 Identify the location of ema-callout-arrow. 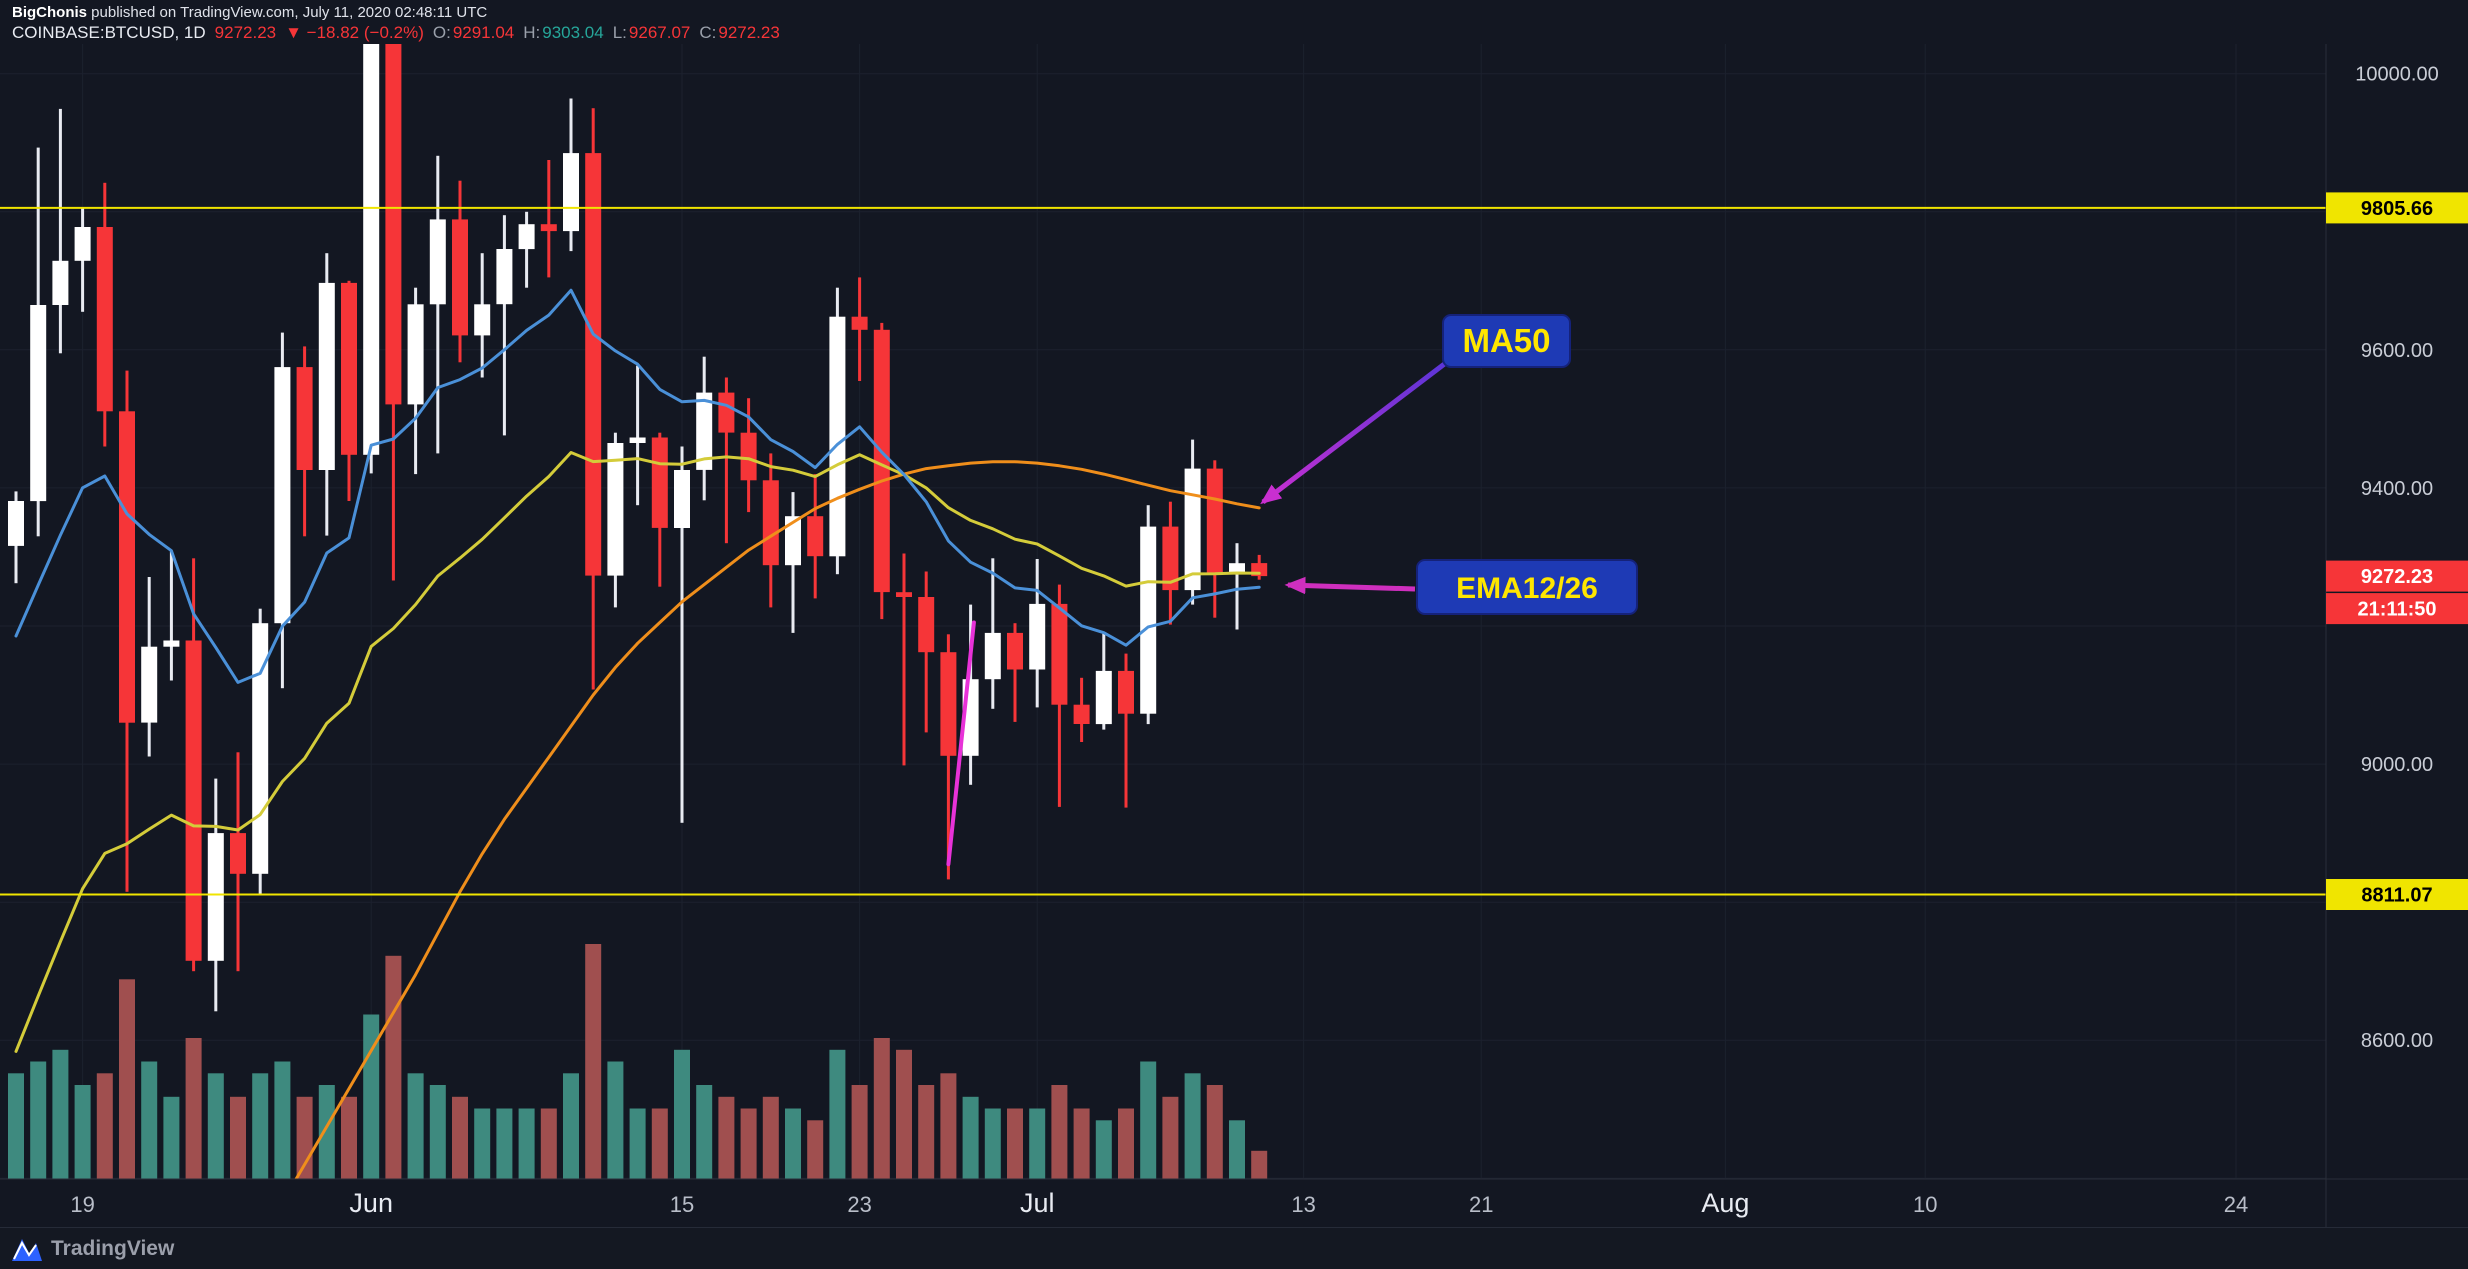
(1350, 585).